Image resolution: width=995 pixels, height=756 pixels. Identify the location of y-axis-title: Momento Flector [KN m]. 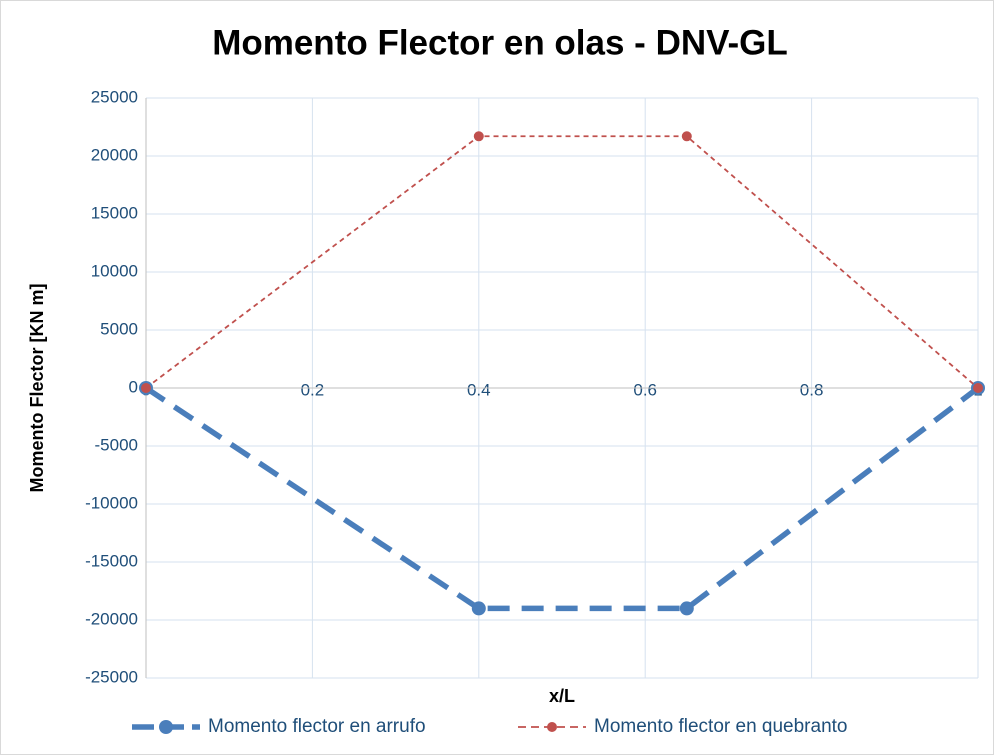
(37, 388).